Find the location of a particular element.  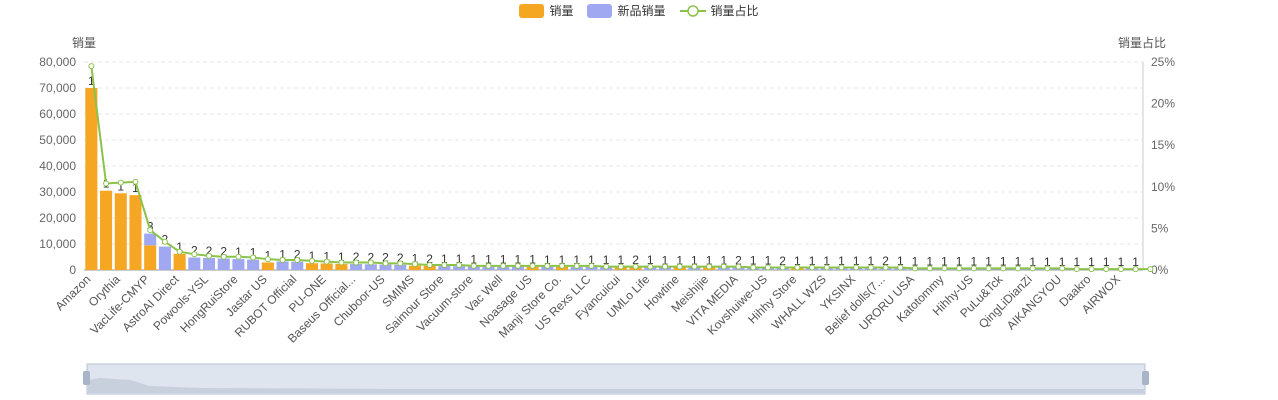

y-right-tick-label: 20% is located at coordinates (1163, 104).